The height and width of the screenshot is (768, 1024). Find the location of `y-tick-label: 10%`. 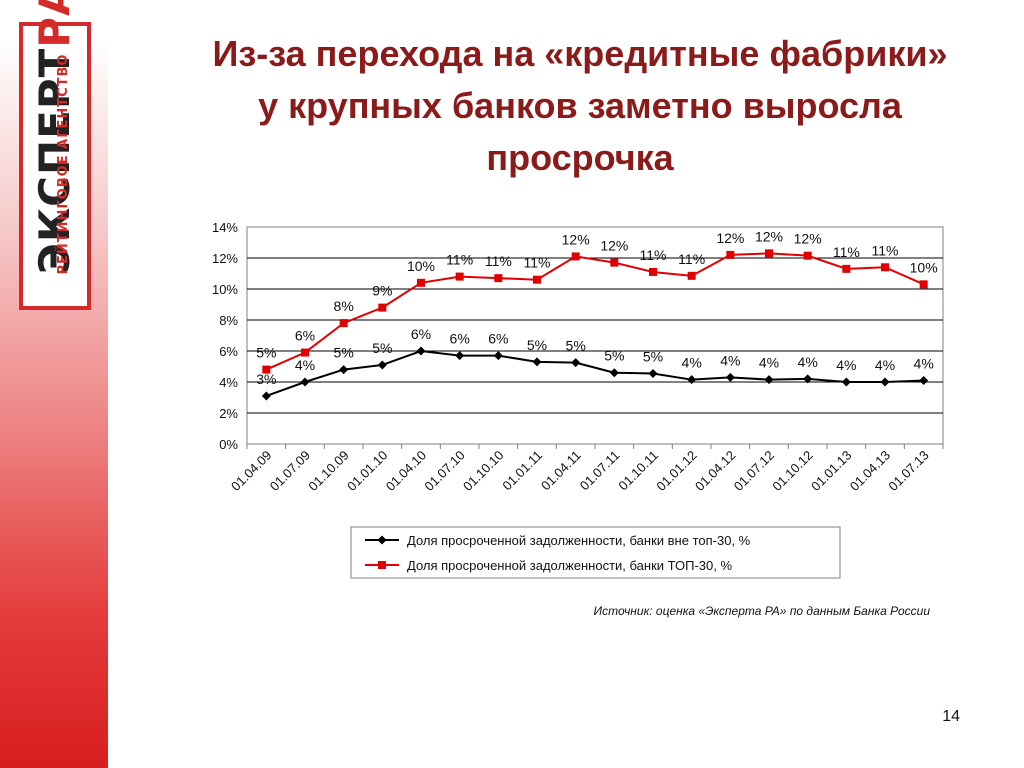

y-tick-label: 10% is located at coordinates (225, 289).